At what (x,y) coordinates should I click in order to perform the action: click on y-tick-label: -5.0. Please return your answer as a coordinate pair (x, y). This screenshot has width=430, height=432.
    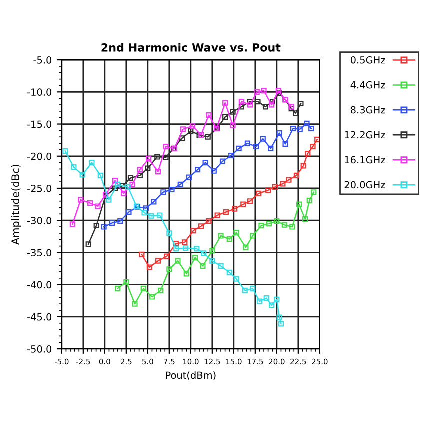
    Looking at the image, I should click on (43, 60).